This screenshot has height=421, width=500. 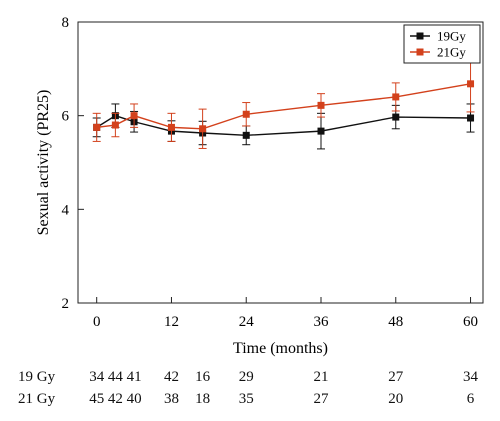 What do you see at coordinates (395, 322) in the screenshot?
I see `x-tick-label: 48` at bounding box center [395, 322].